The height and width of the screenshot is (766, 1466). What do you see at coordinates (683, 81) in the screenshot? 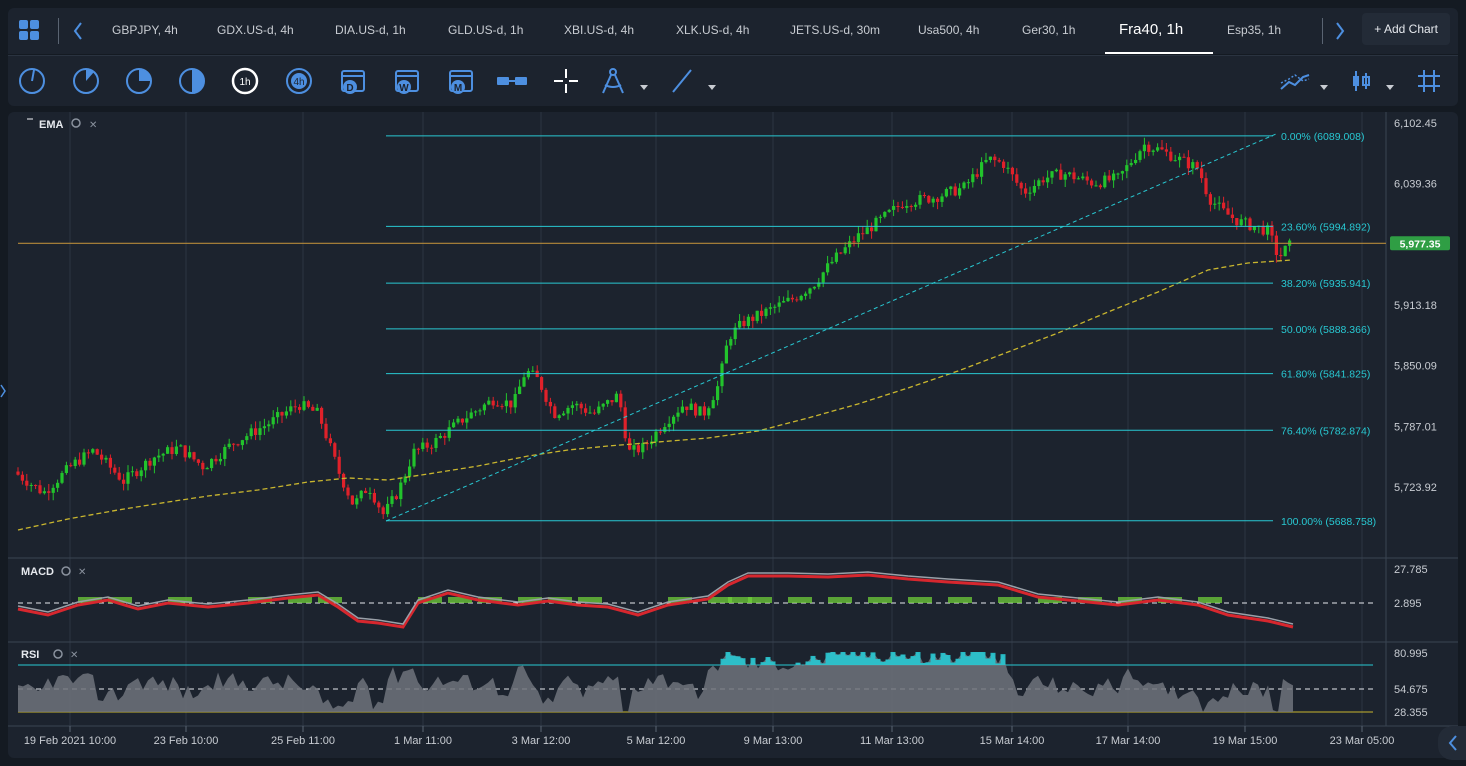
I see `trendline-icon` at bounding box center [683, 81].